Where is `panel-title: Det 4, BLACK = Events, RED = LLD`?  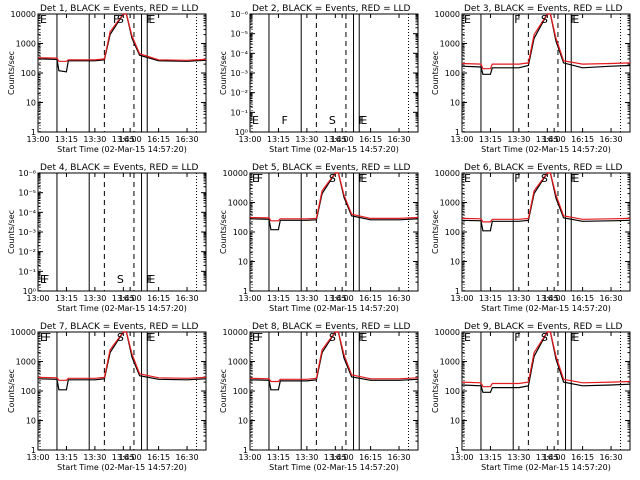 panel-title: Det 4, BLACK = Events, RED = LLD is located at coordinates (119, 168).